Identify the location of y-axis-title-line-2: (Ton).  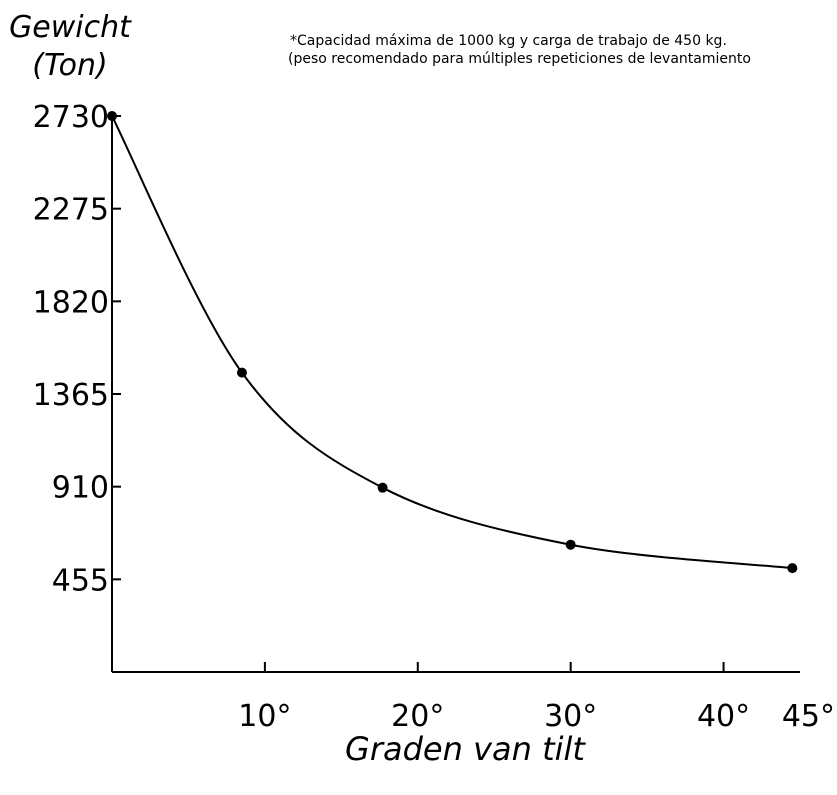
(69, 65).